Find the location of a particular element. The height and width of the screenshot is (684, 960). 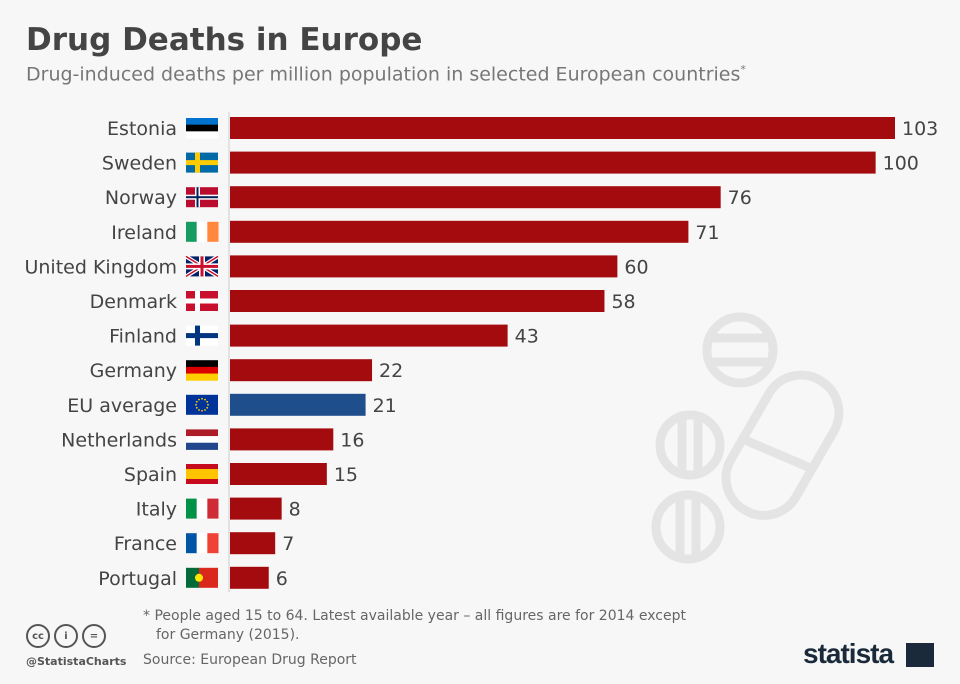

cc-icon: cc is located at coordinates (38, 636).